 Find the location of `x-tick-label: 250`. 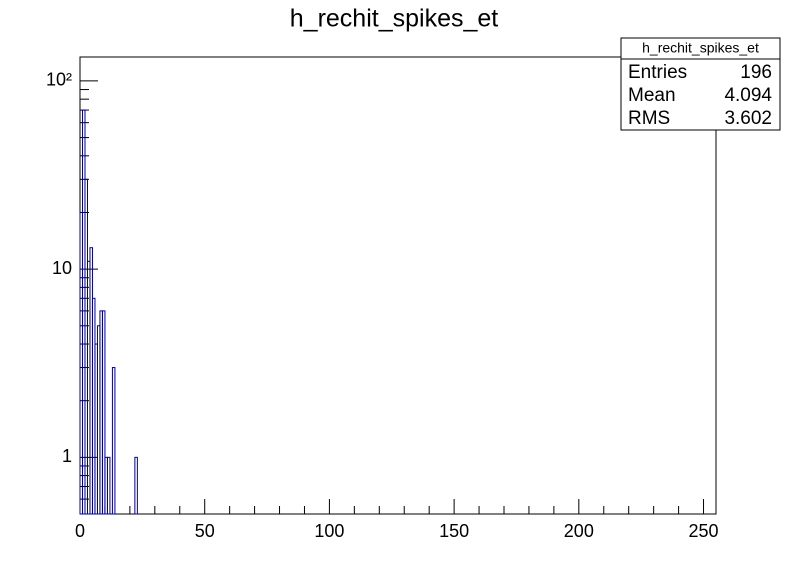

x-tick-label: 250 is located at coordinates (704, 531).